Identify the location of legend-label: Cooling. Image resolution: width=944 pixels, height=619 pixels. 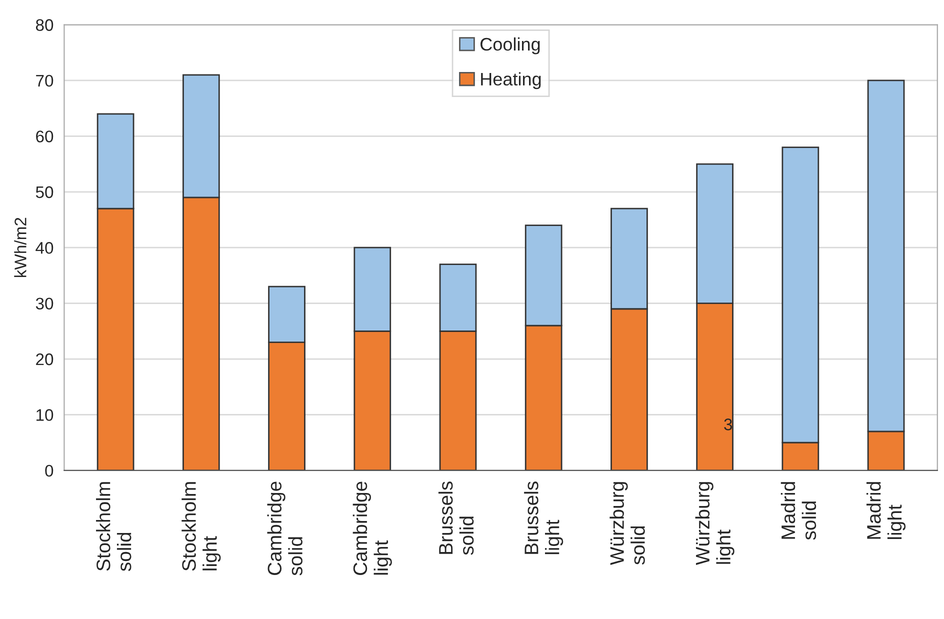
(510, 45).